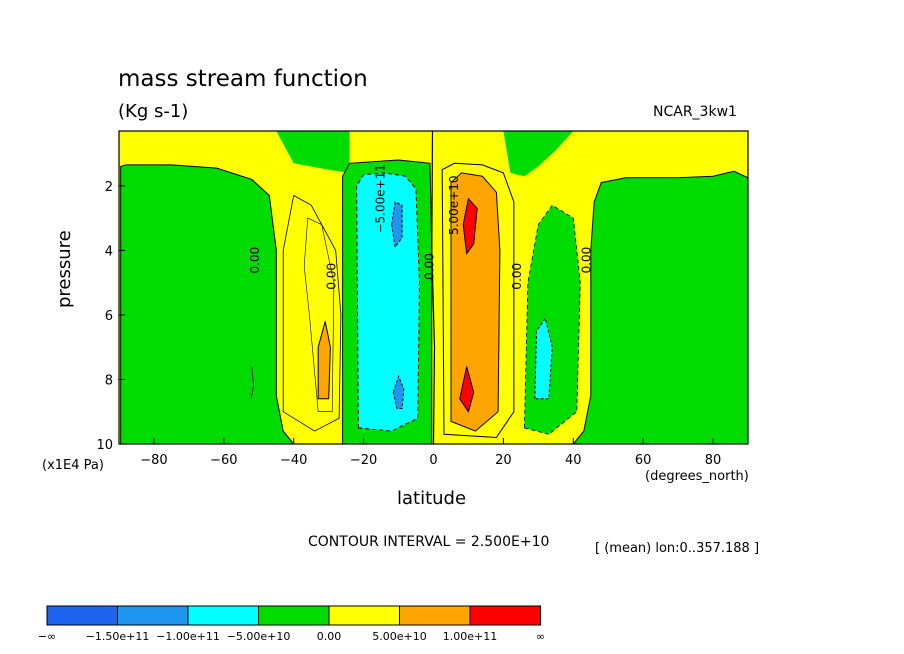 The width and height of the screenshot is (904, 654). Describe the element at coordinates (243, 79) in the screenshot. I see `chart-title: mass stream function` at that location.